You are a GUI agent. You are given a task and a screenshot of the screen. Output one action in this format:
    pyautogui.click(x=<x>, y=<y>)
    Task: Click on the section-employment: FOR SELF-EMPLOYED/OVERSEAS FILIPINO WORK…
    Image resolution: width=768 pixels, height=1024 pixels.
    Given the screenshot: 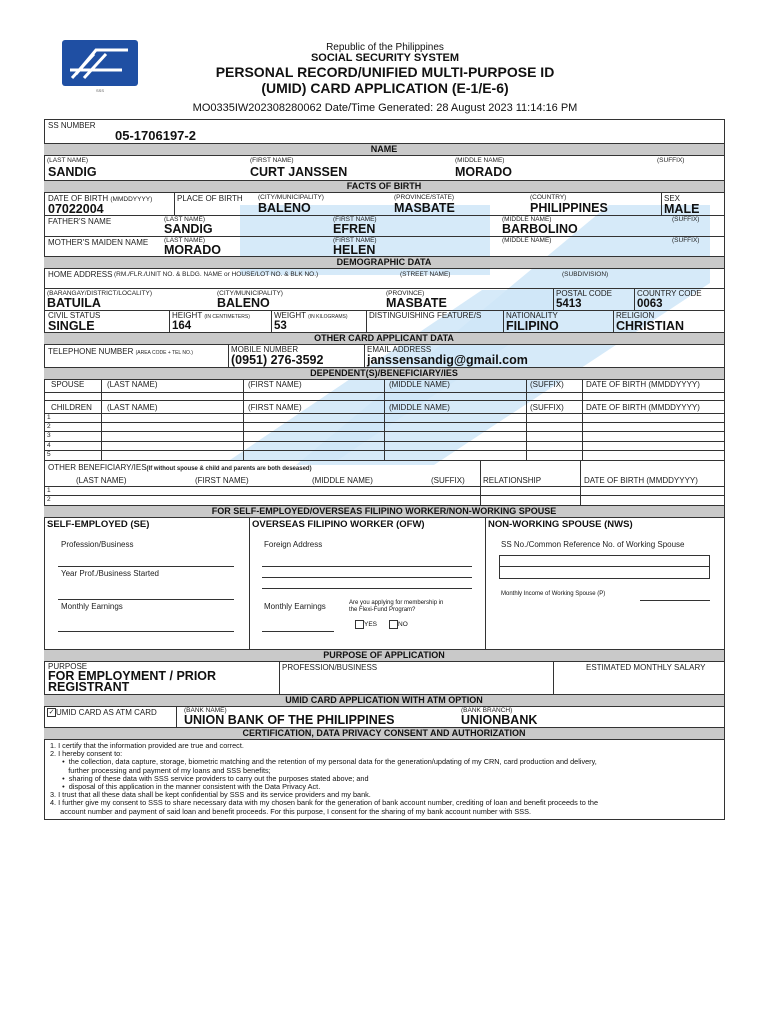 What is the action you would take?
    pyautogui.click(x=384, y=511)
    